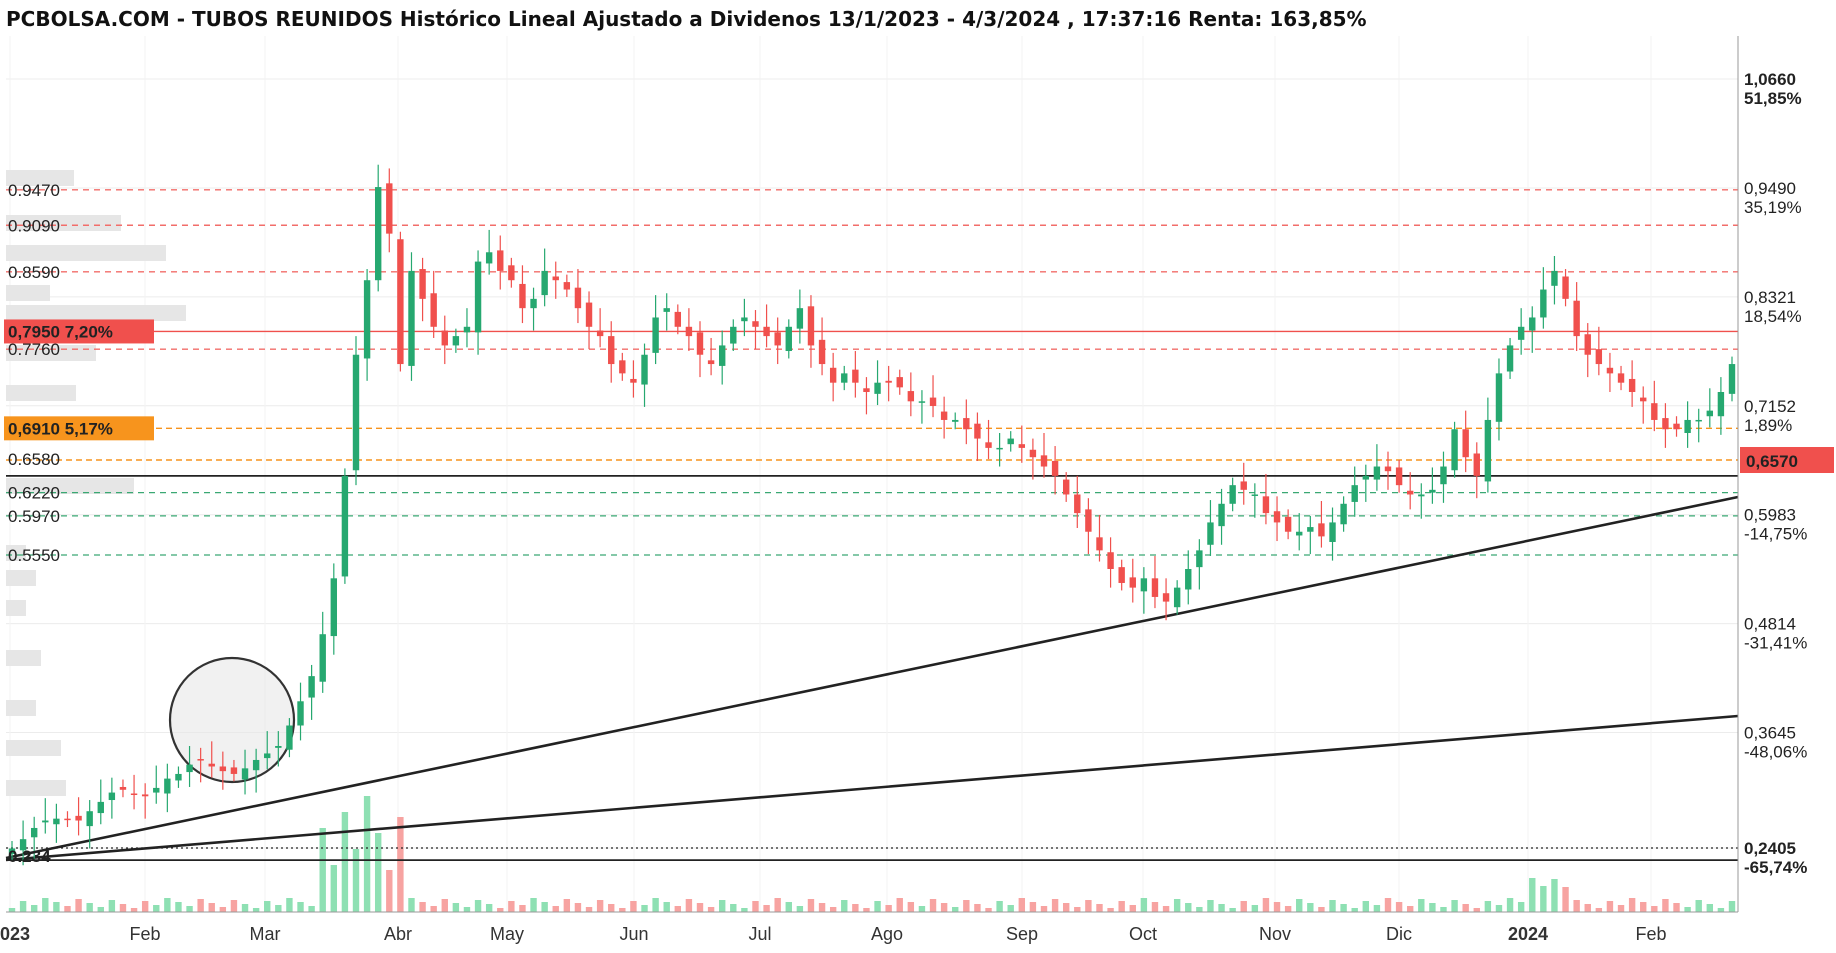 The height and width of the screenshot is (953, 1836). Describe the element at coordinates (1770, 79) in the screenshot. I see `right-axis-price-label: 1,0660` at that location.